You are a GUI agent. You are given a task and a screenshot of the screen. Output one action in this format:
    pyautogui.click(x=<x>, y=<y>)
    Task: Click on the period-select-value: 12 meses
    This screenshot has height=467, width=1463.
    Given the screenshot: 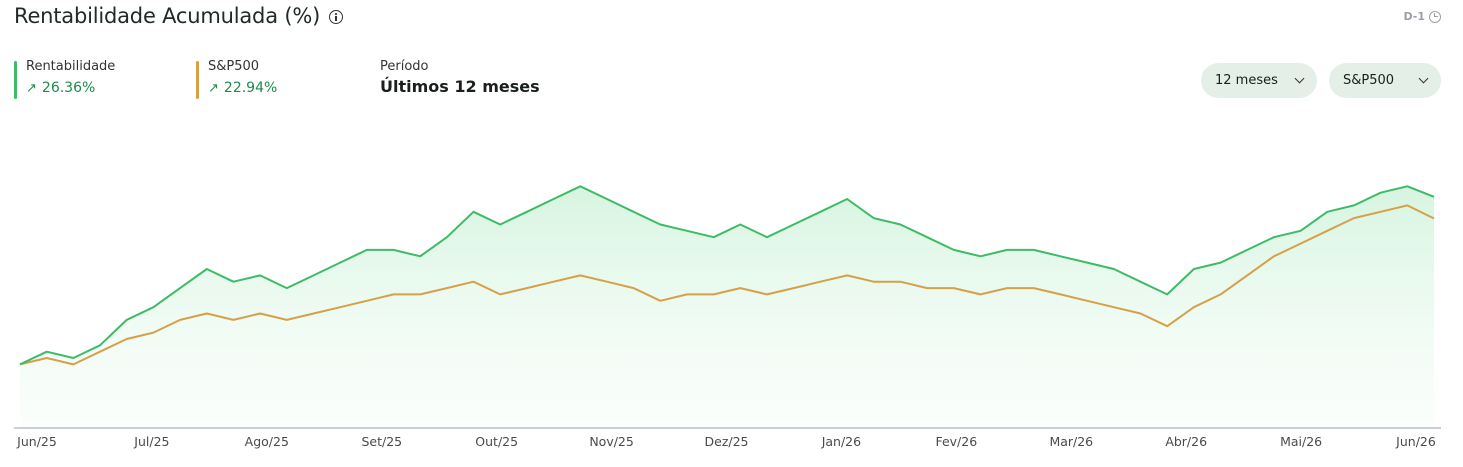 What is the action you would take?
    pyautogui.click(x=1246, y=80)
    